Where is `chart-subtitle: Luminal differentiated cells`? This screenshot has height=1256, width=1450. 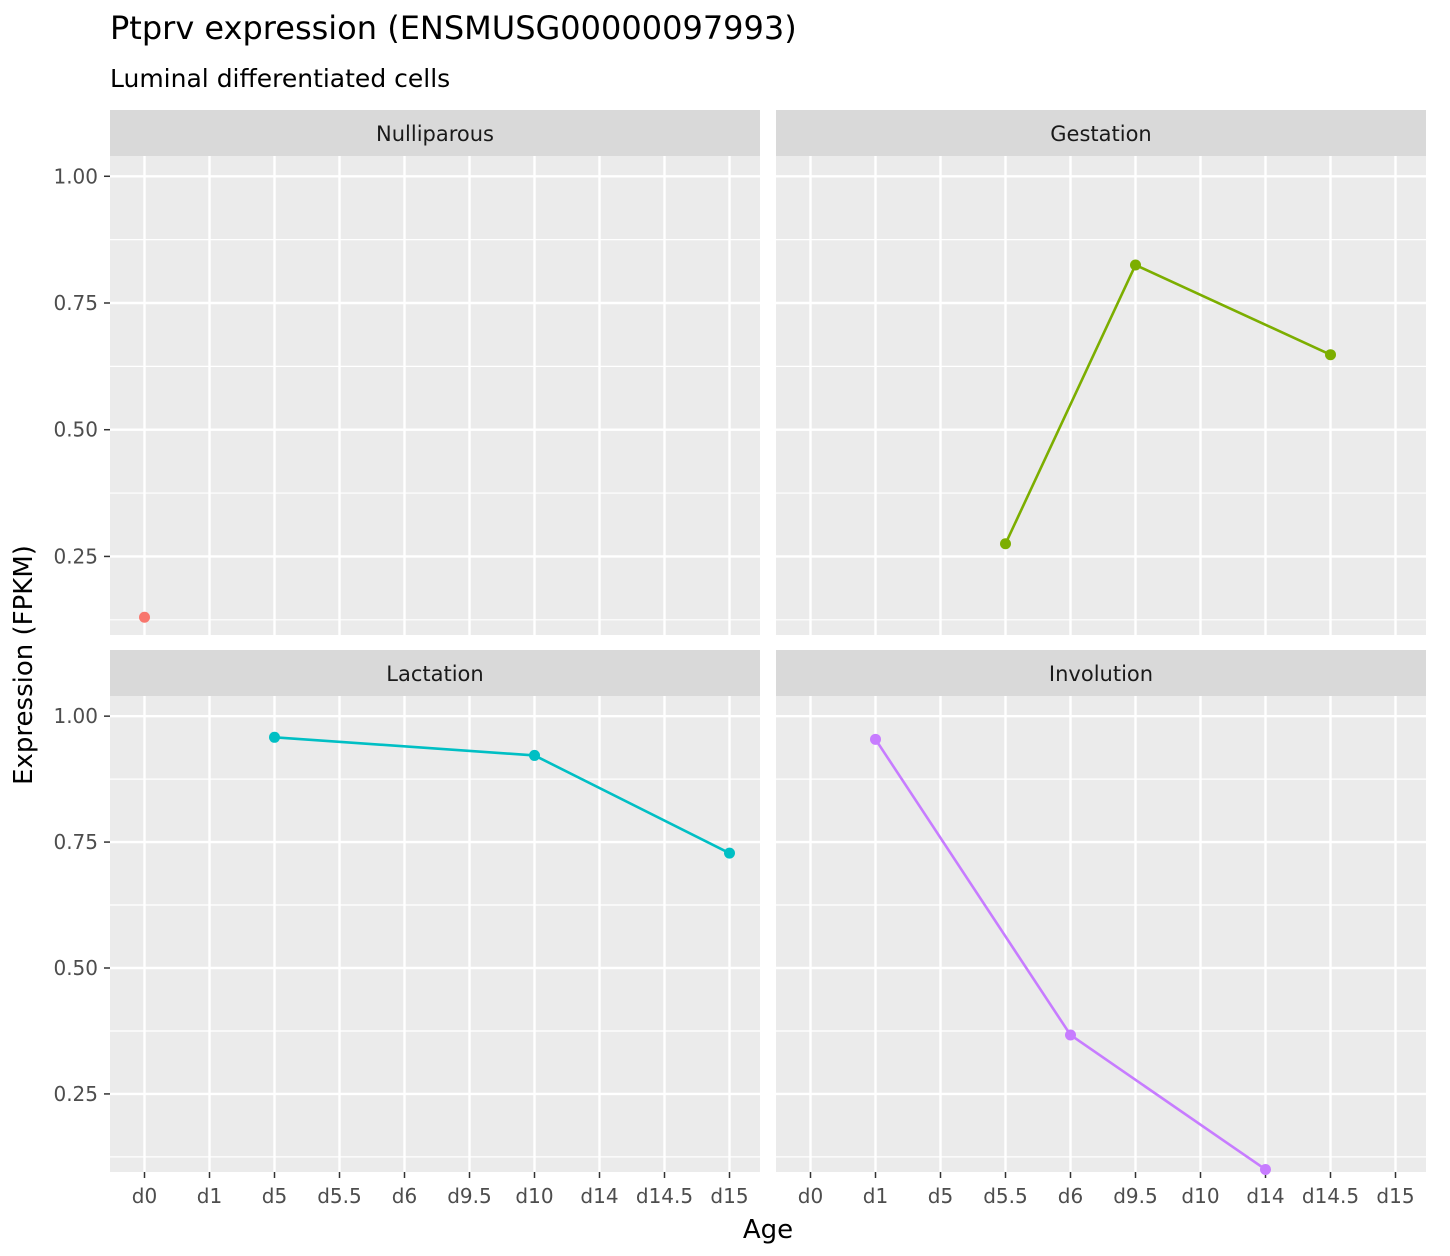
chart-subtitle: Luminal differentiated cells is located at coordinates (280, 78).